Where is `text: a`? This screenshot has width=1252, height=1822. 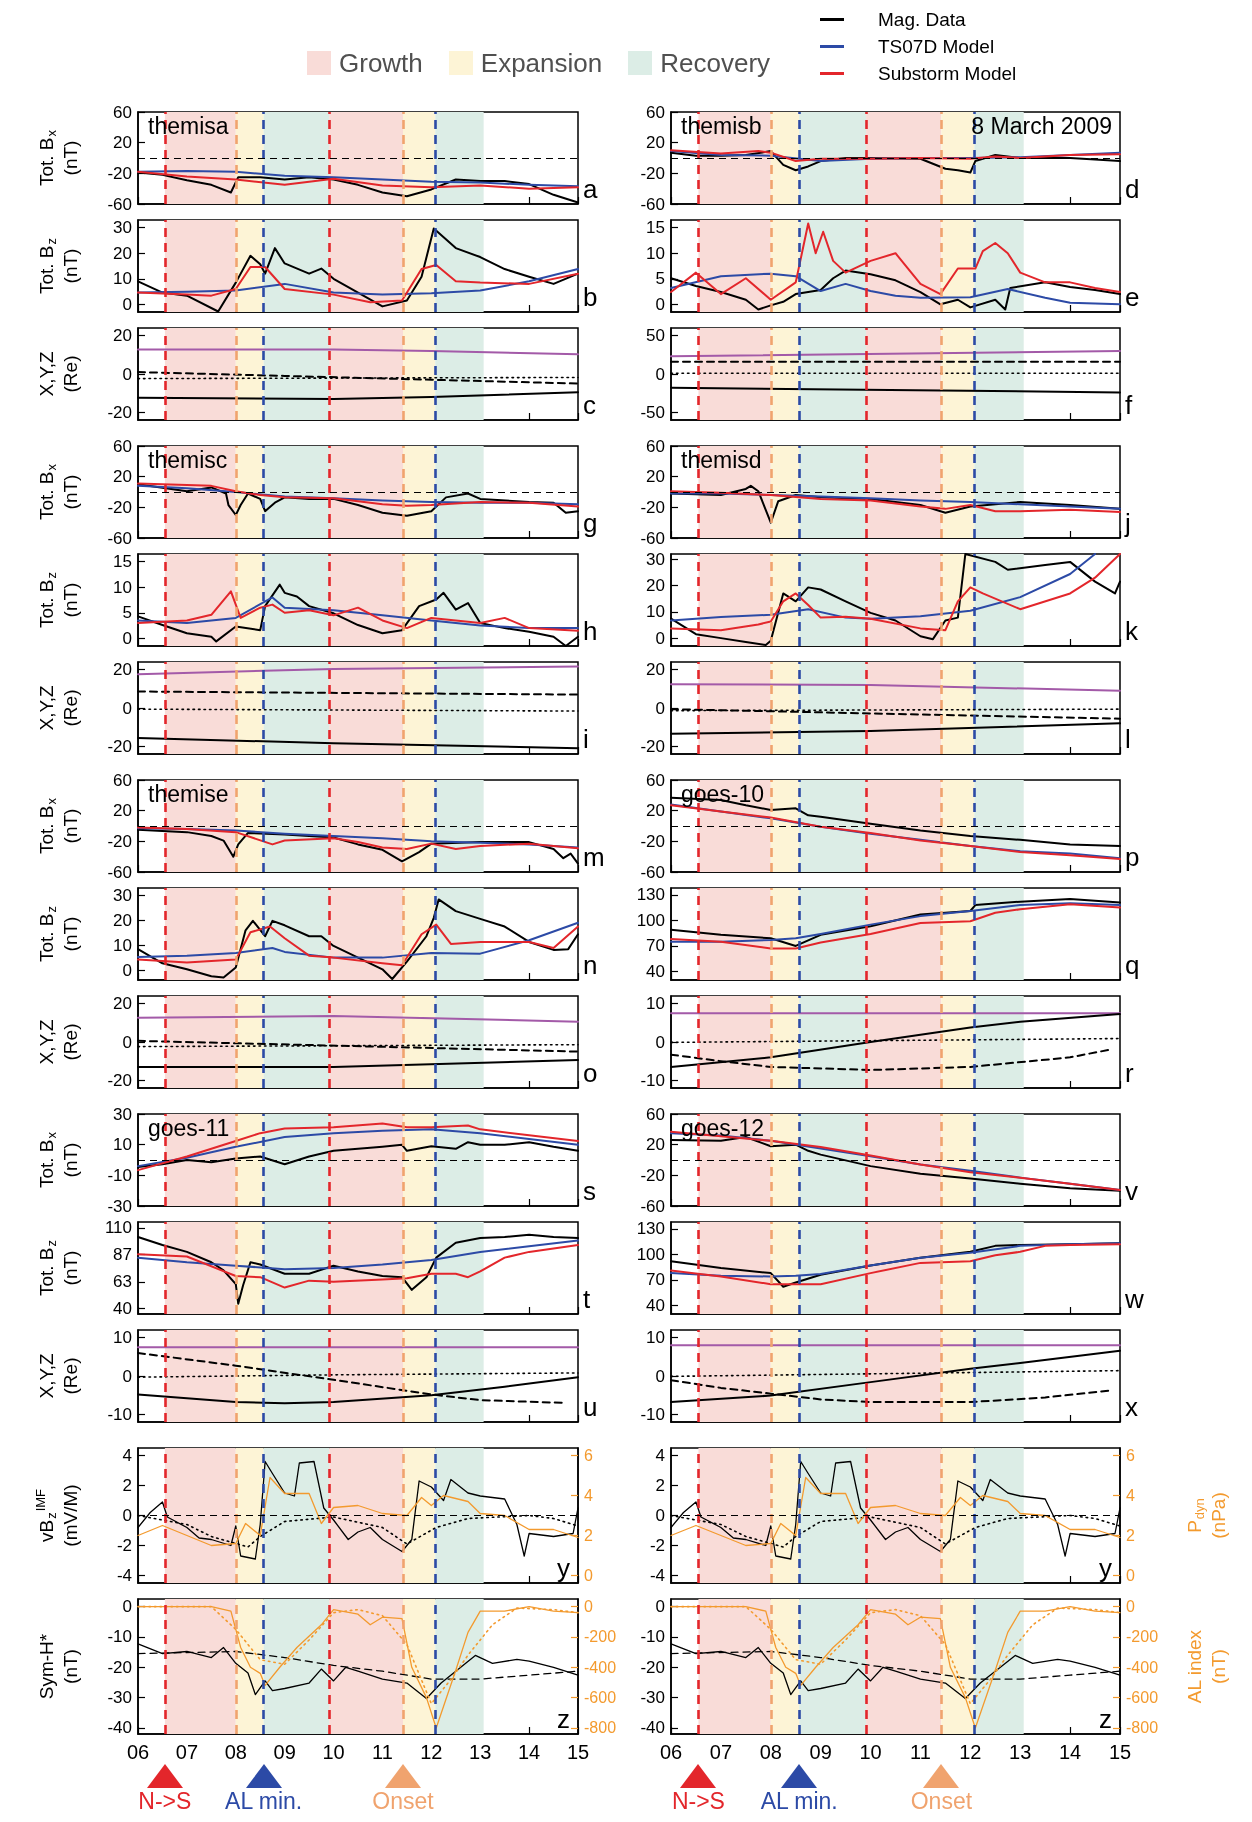 text: a is located at coordinates (590, 189).